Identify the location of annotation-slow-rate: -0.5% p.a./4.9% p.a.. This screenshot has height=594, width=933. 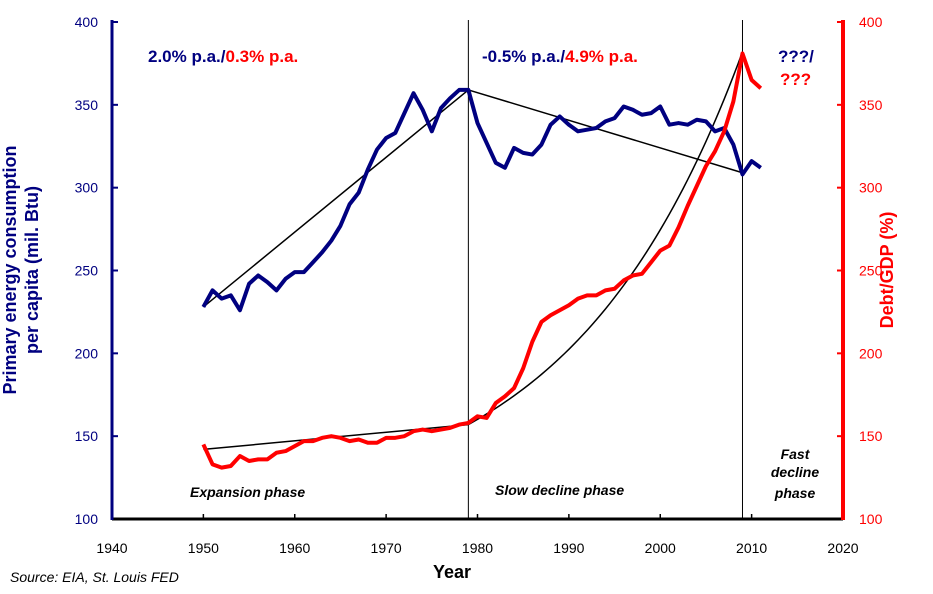
(560, 56).